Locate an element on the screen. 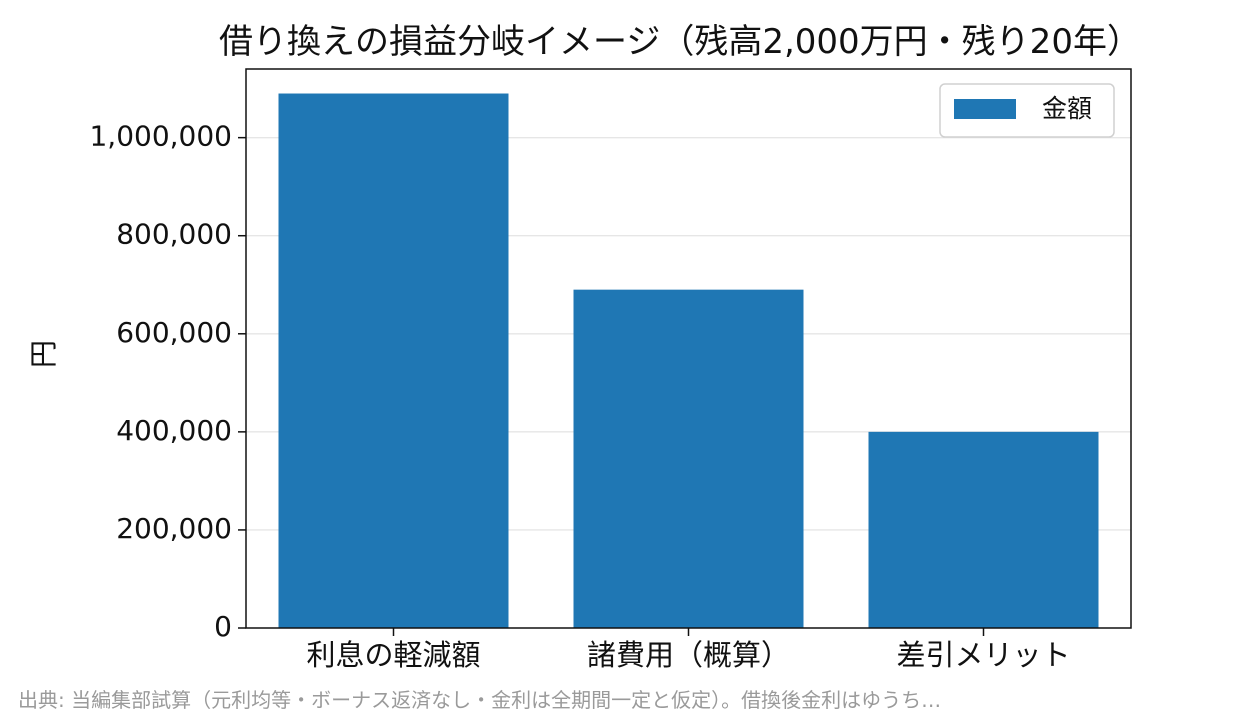 The image size is (1245, 725). legend-box is located at coordinates (1027, 110).